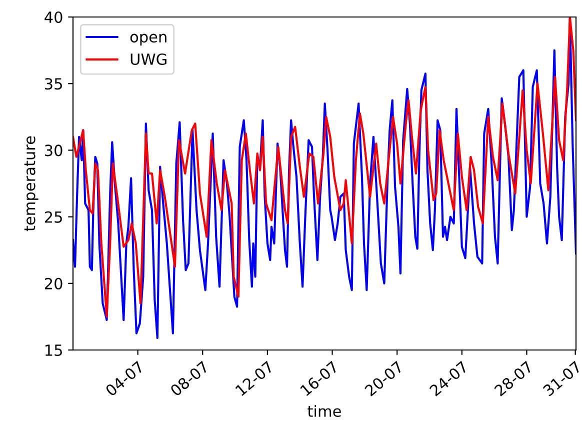 Image resolution: width=582 pixels, height=429 pixels. Describe the element at coordinates (53, 84) in the screenshot. I see `y-tick-label: 35` at that location.